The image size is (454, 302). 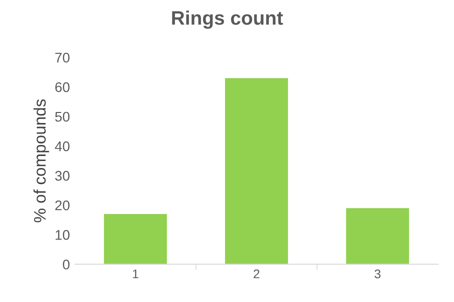 What do you see at coordinates (62, 87) in the screenshot?
I see `y-tick-label: 60` at bounding box center [62, 87].